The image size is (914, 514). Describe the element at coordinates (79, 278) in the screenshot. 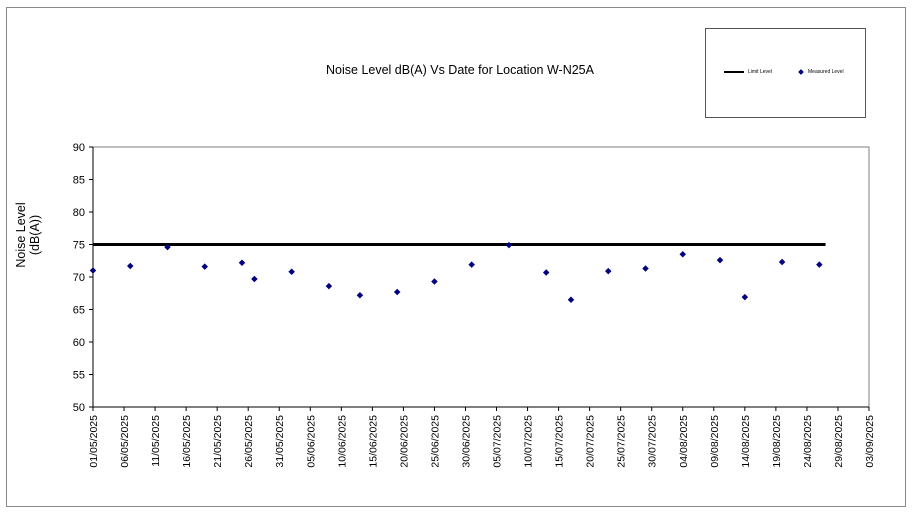

I see `y-tick-label: 70` at that location.